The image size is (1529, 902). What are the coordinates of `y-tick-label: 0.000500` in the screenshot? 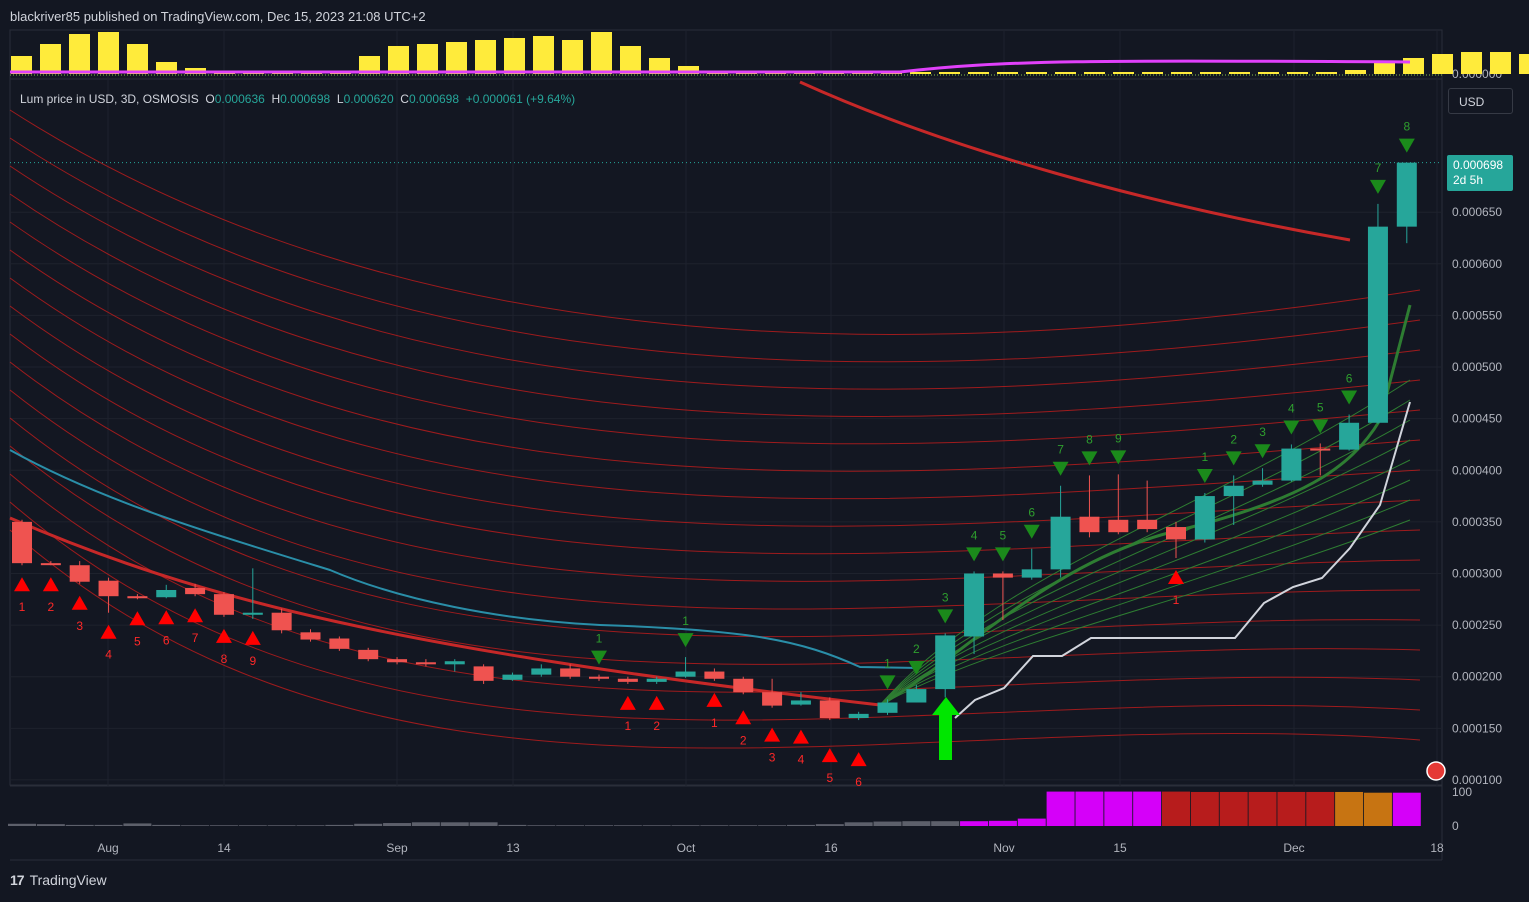 It's located at (1477, 367).